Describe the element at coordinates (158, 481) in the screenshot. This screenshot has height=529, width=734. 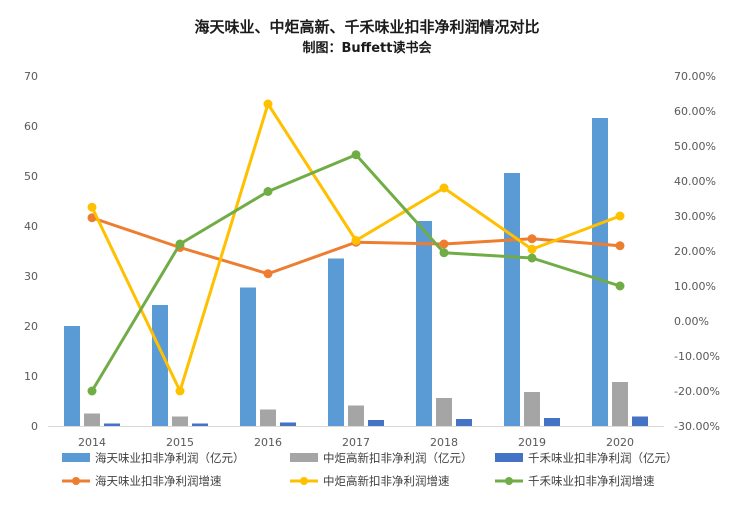
I see `legend-label: 海天味业扣非净利润增速` at that location.